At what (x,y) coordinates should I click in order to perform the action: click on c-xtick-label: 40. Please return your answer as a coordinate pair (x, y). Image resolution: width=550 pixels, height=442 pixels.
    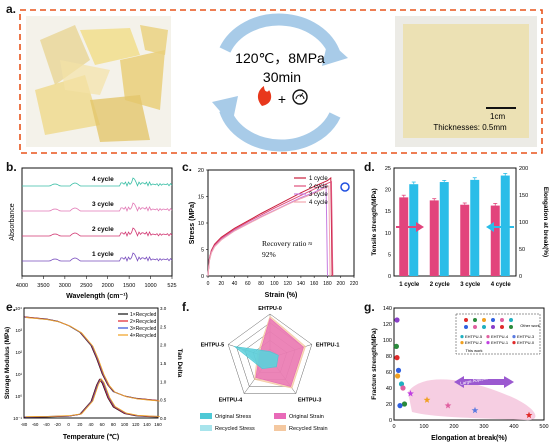
    Looking at the image, I should click on (235, 284).